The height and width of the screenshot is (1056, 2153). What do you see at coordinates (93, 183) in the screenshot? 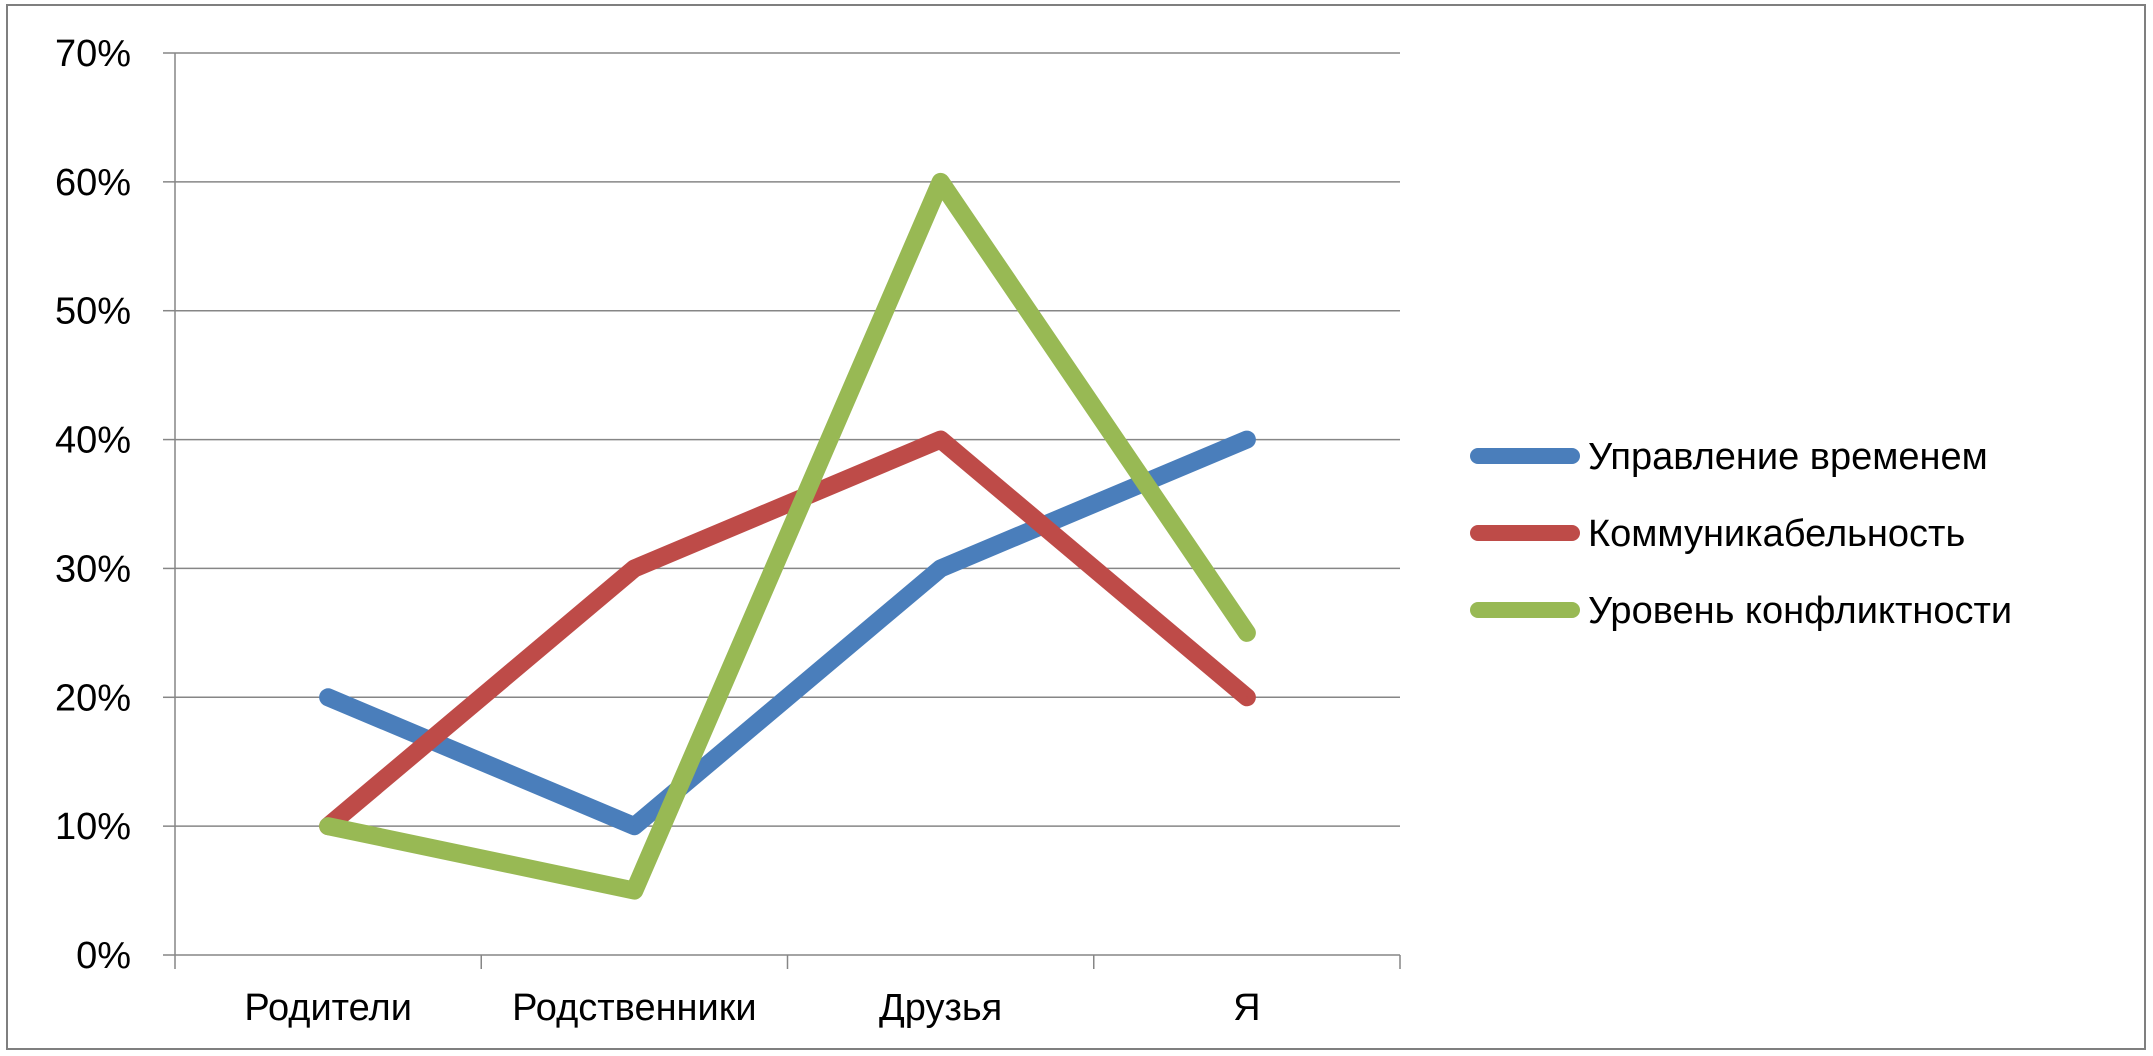
I see `y-tick-label: 60%` at bounding box center [93, 183].